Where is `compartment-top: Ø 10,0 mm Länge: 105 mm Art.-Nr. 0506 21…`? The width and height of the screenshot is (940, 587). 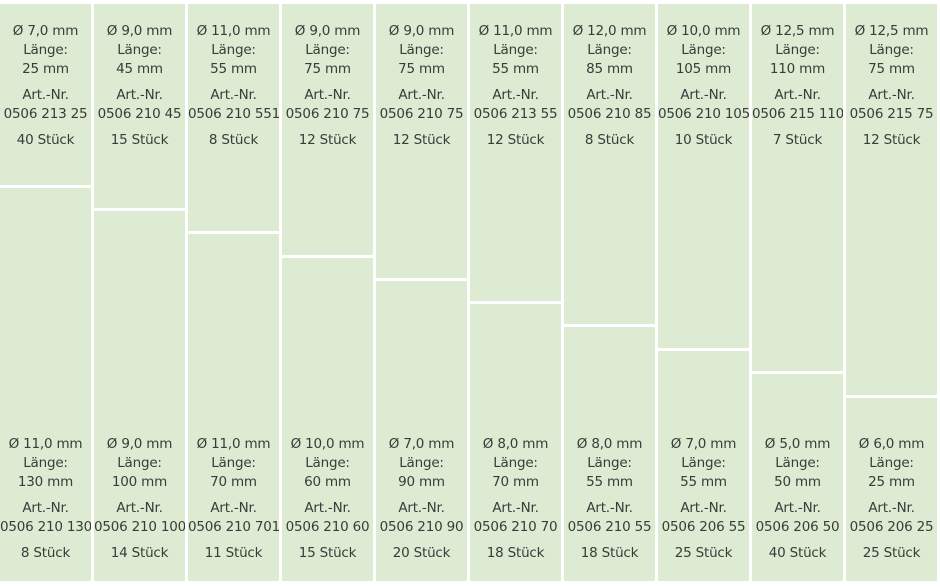 compartment-top: Ø 10,0 mm Länge: 105 mm Art.-Nr. 0506 21… is located at coordinates (703, 176).